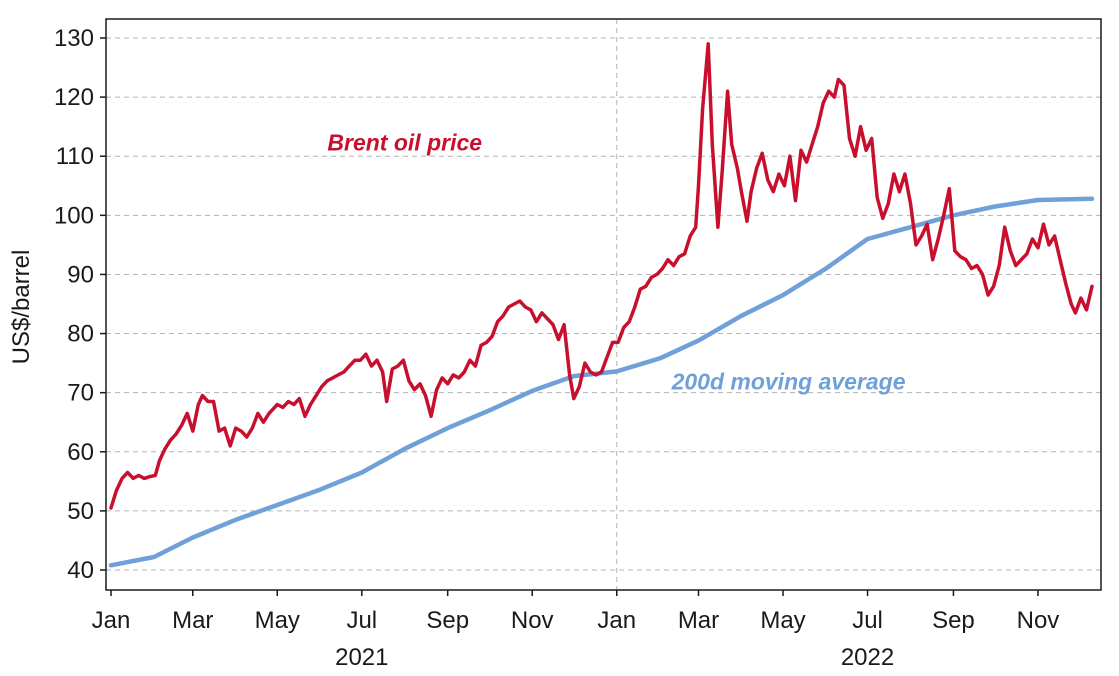 Image resolution: width=1119 pixels, height=676 pixels. I want to click on year-label: 2021, so click(361, 657).